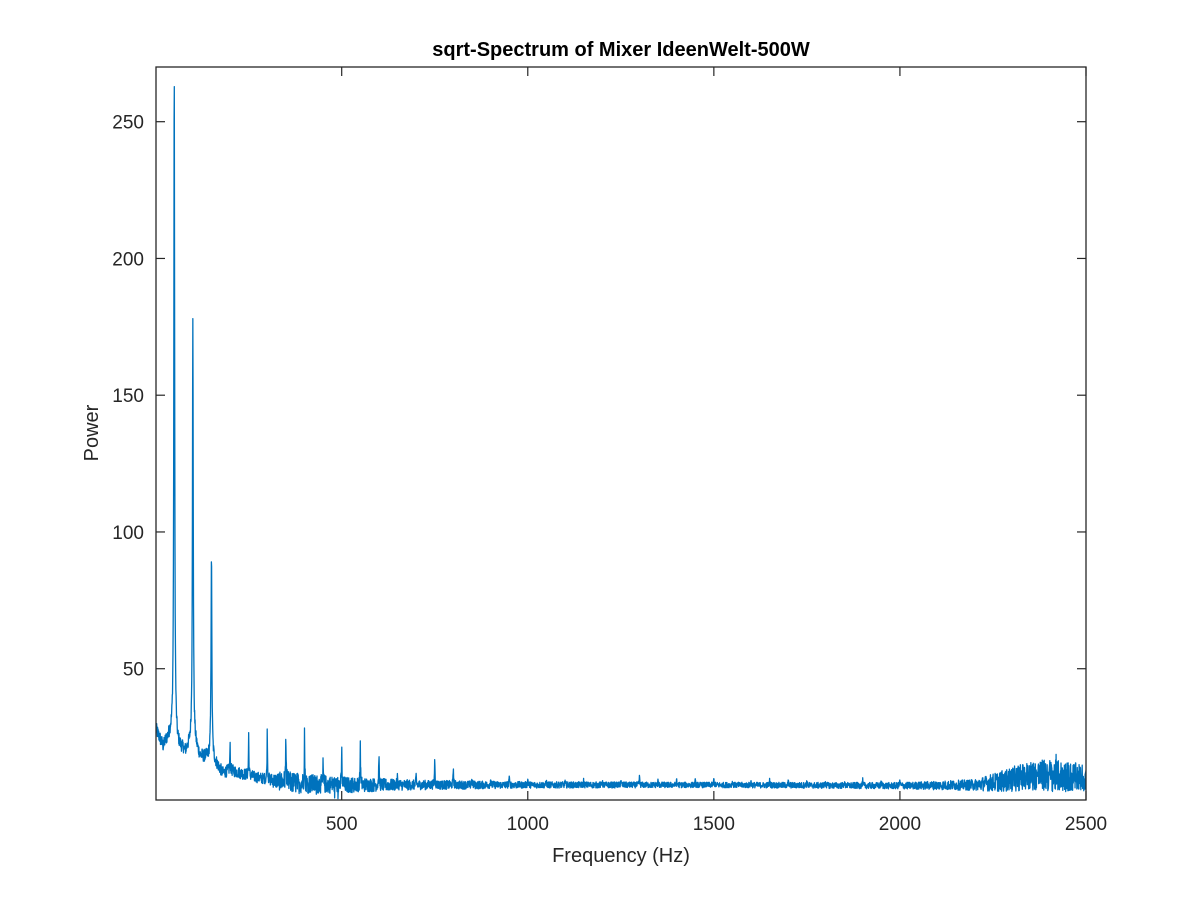 Image resolution: width=1200 pixels, height=900 pixels. Describe the element at coordinates (900, 824) in the screenshot. I see `x-tick-label: 2000` at that location.